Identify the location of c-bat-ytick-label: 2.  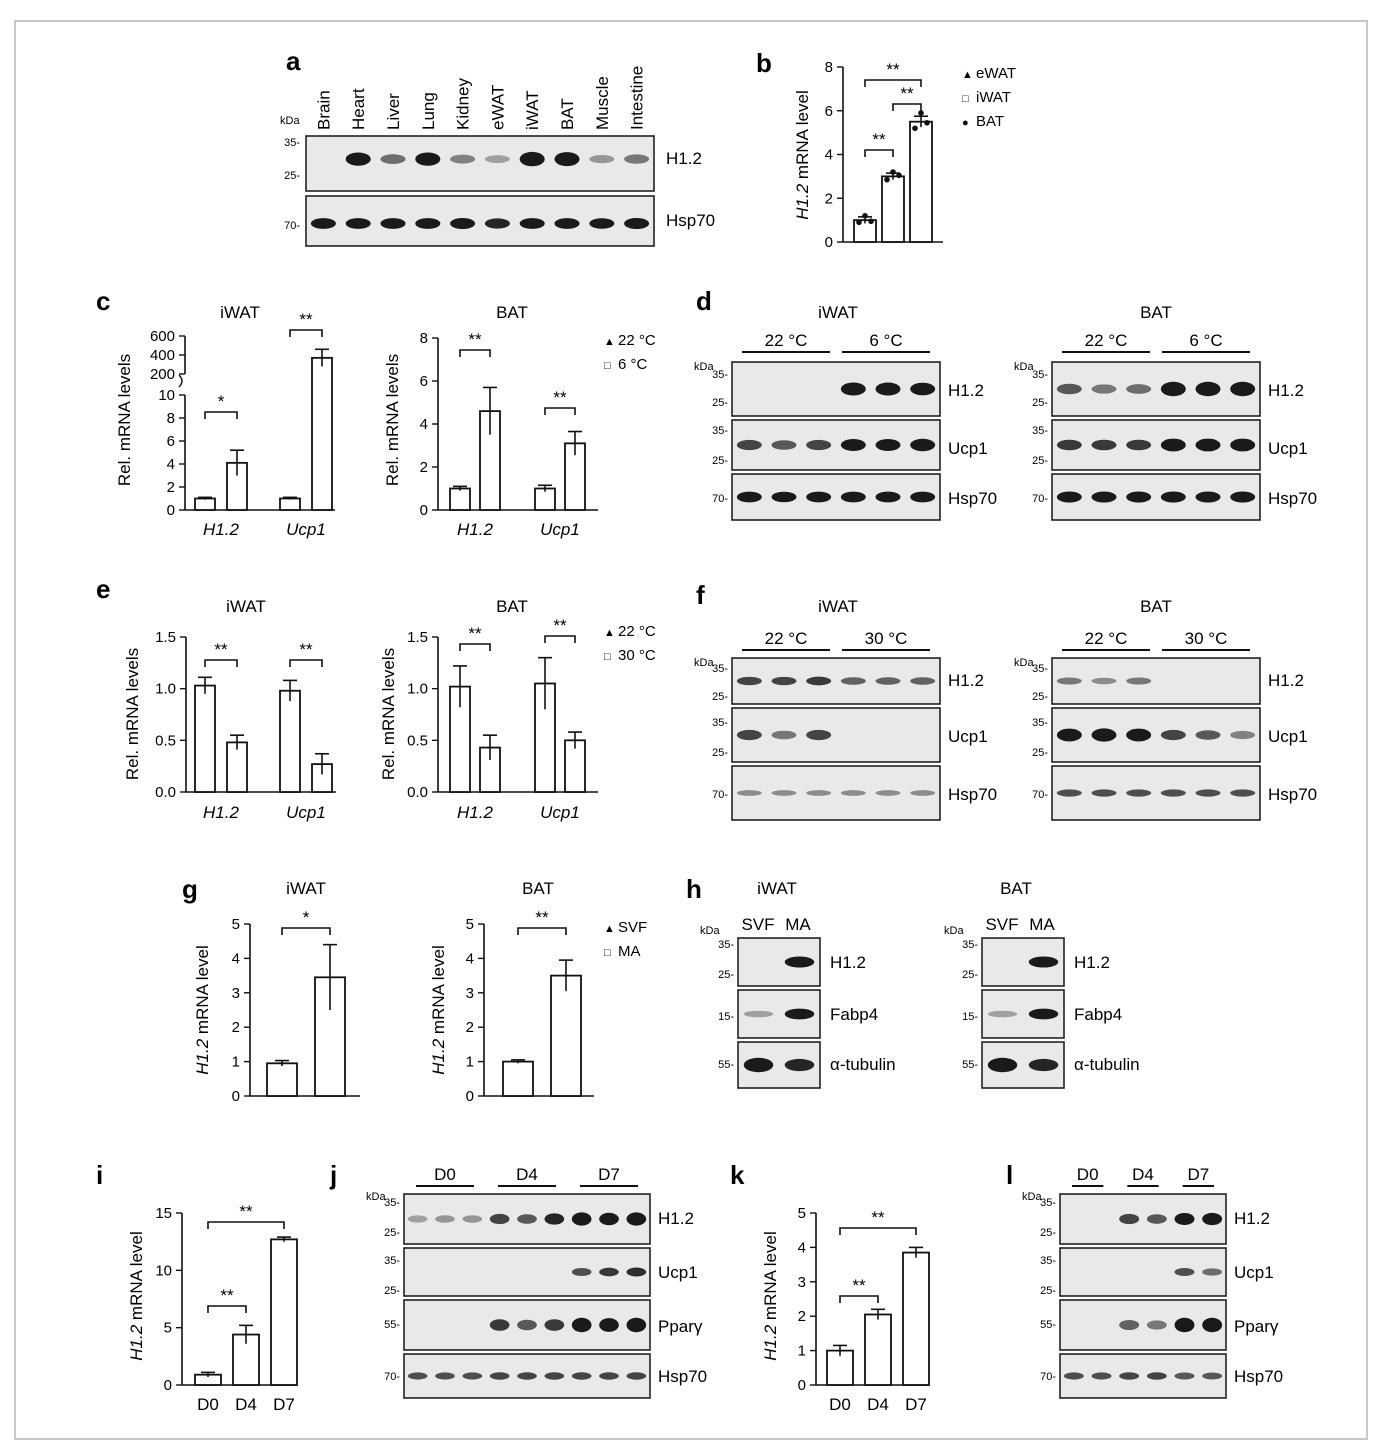
(424, 467).